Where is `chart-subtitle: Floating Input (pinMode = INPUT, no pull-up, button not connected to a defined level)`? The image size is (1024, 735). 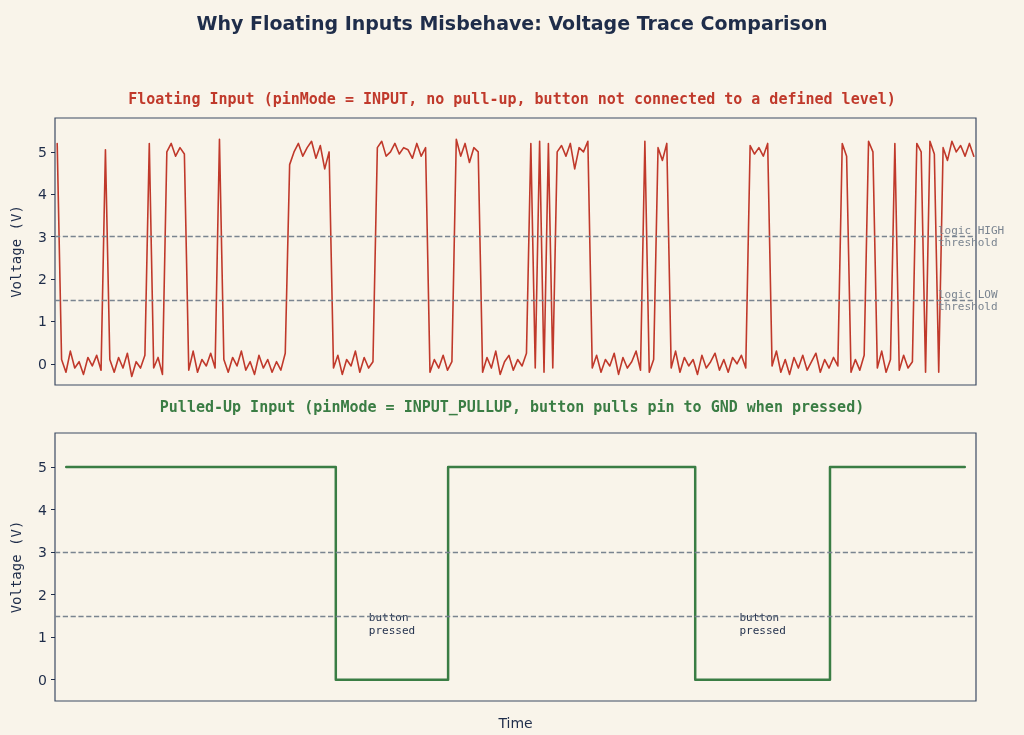
chart-subtitle: Floating Input (pinMode = INPUT, no pull-up, button not connected to a defined level) is located at coordinates (512, 98).